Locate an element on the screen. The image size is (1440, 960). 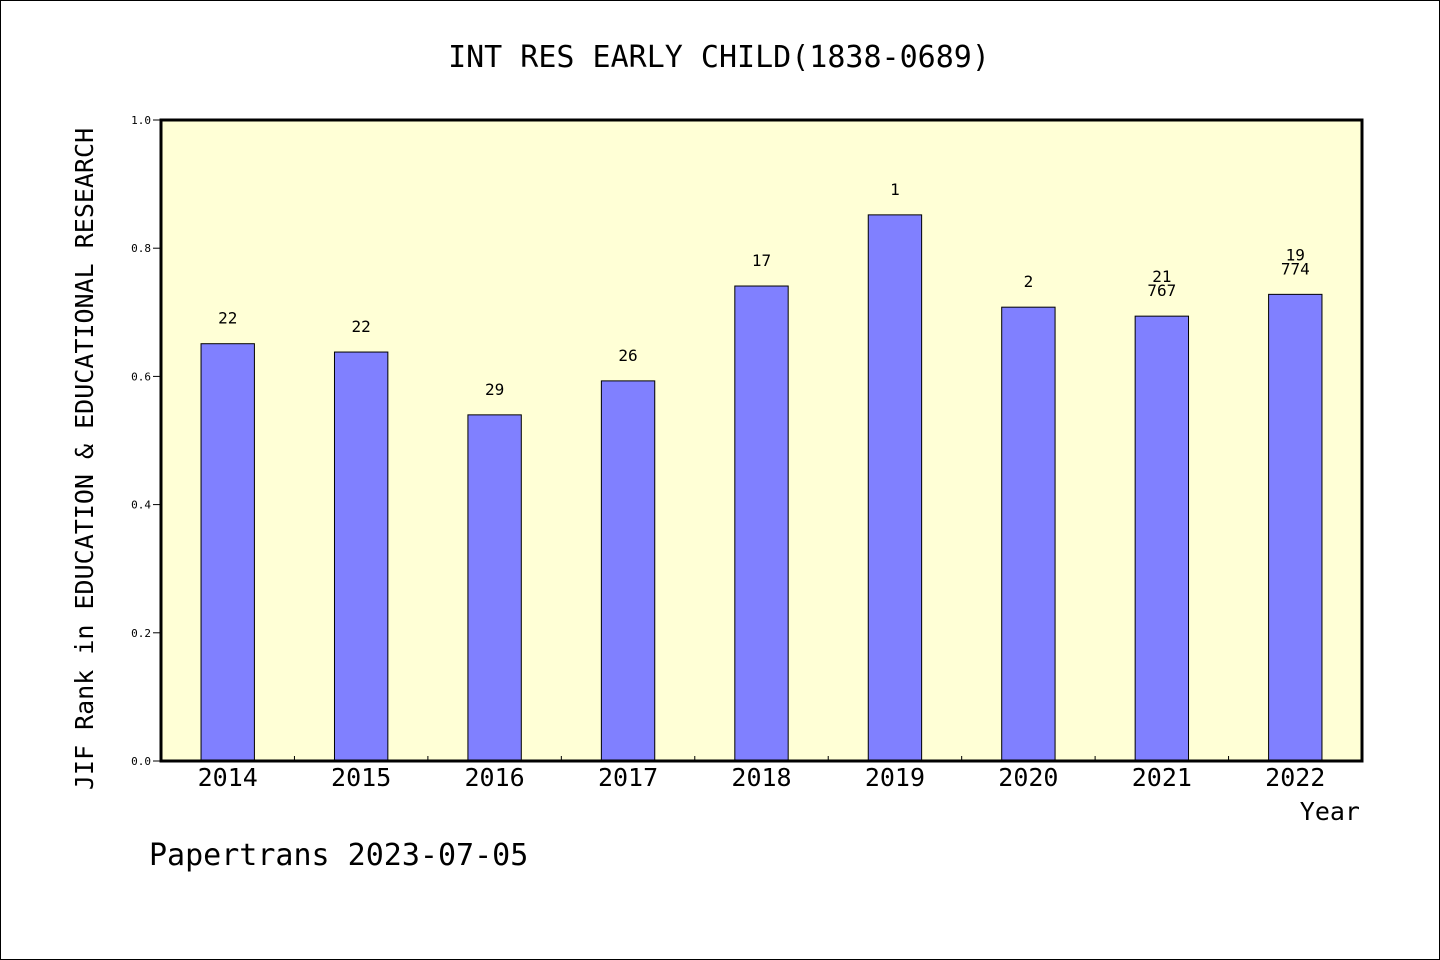
y-tick-label: 1.0 is located at coordinates (141, 120).